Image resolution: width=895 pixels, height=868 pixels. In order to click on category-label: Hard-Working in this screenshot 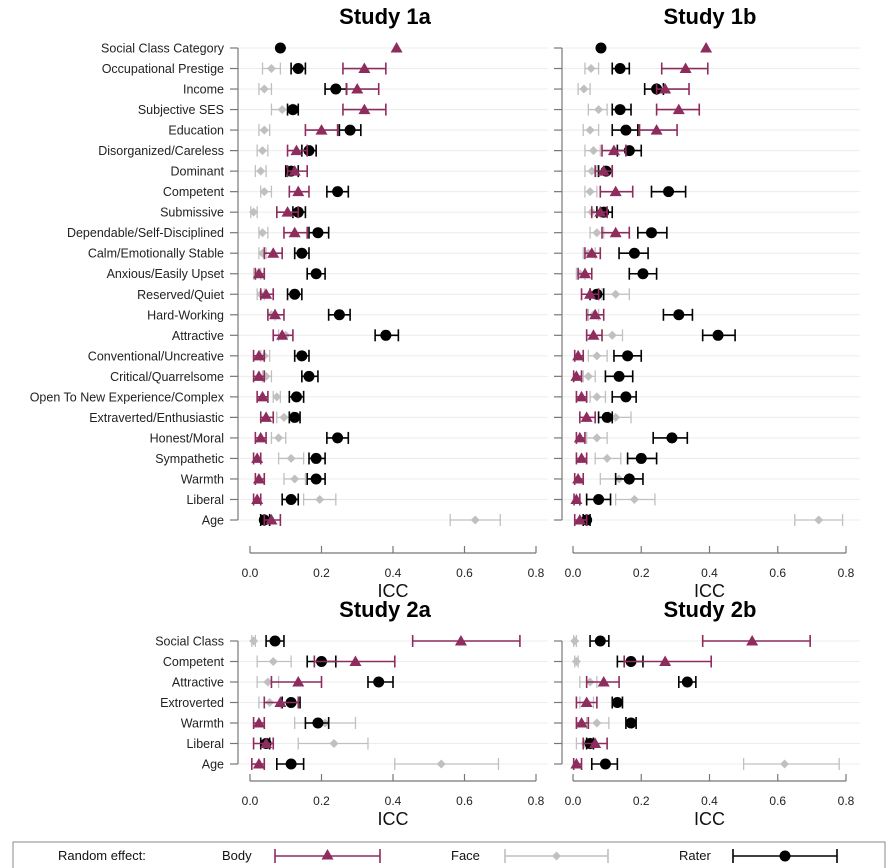, I will do `click(185, 315)`.